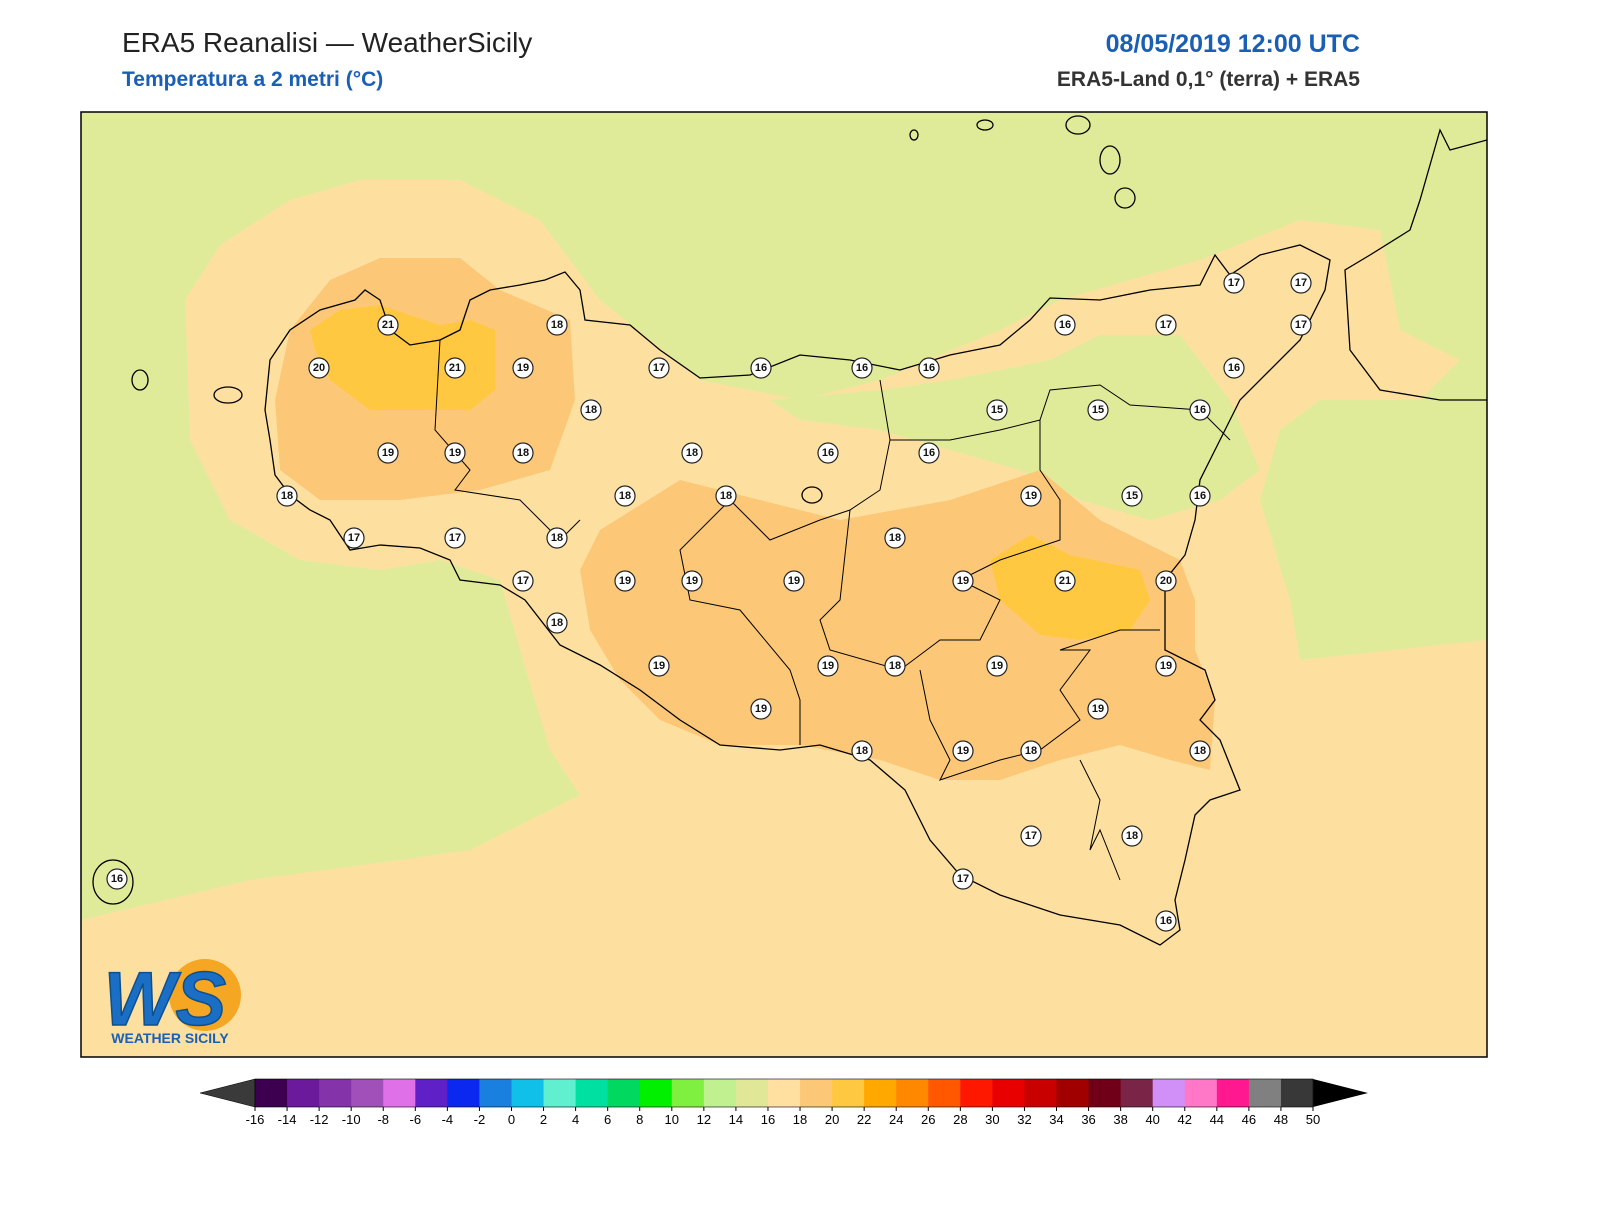  What do you see at coordinates (1415, 264) in the screenshot?
I see `calabria-coast` at bounding box center [1415, 264].